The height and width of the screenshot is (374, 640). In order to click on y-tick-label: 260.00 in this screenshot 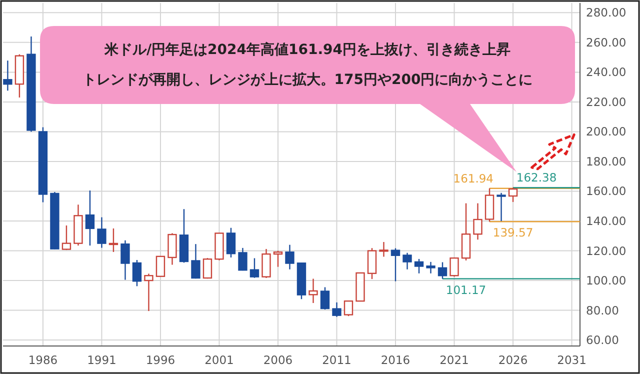, I will do `click(606, 42)`.